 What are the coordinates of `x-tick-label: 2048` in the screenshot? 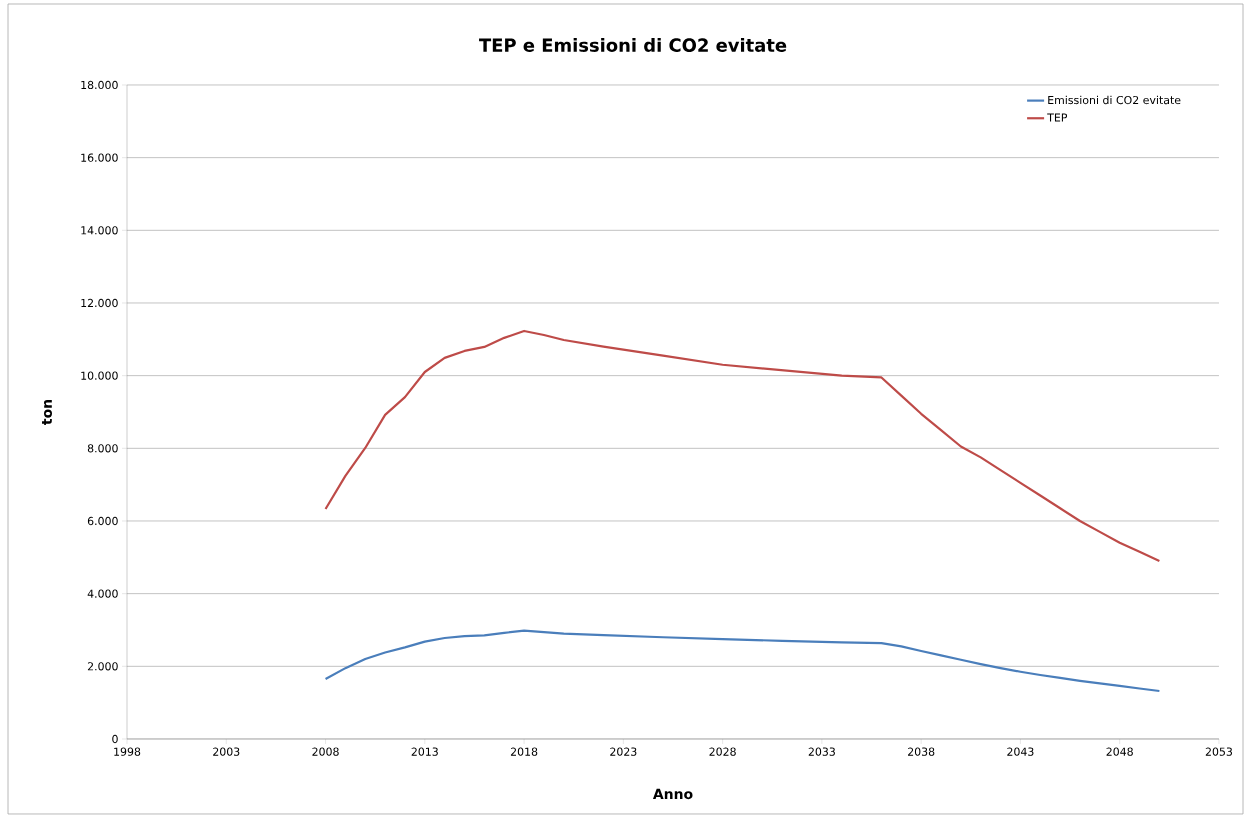 It's located at (1119, 751).